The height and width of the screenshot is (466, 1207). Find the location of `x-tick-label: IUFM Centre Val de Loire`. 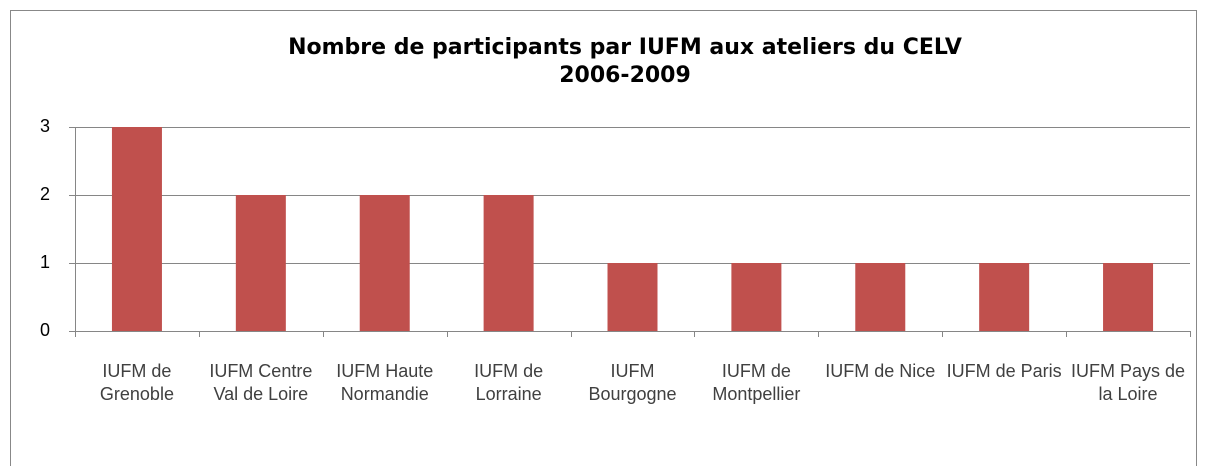

x-tick-label: IUFM Centre Val de Loire is located at coordinates (261, 382).